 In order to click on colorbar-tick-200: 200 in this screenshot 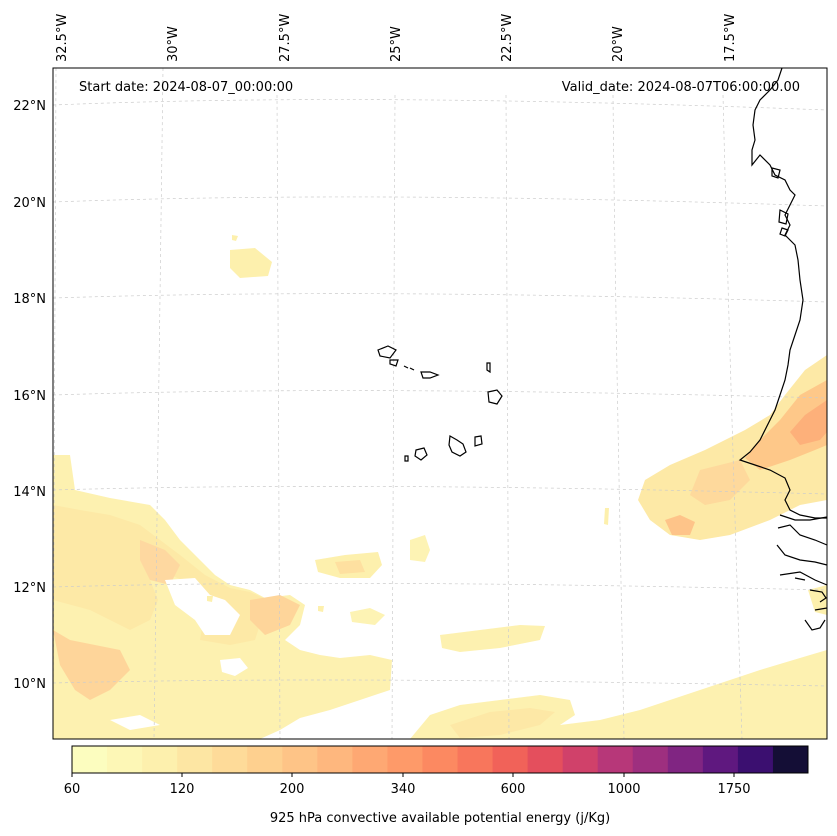, I will do `click(292, 789)`.